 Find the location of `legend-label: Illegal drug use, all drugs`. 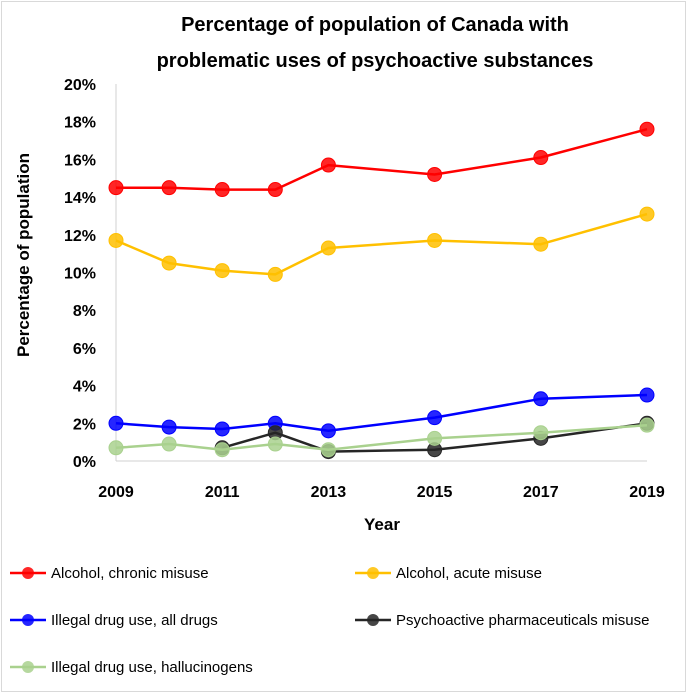

legend-label: Illegal drug use, all drugs is located at coordinates (134, 620).